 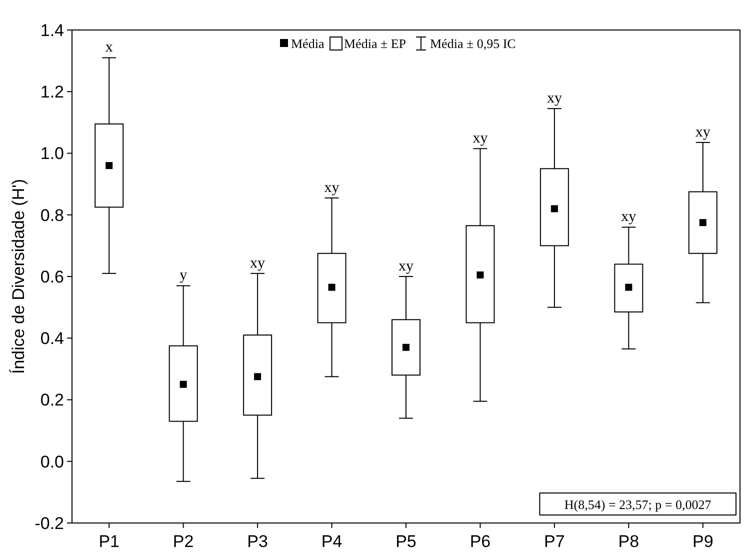 What do you see at coordinates (52, 462) in the screenshot?
I see `y-tick-label: 0.0` at bounding box center [52, 462].